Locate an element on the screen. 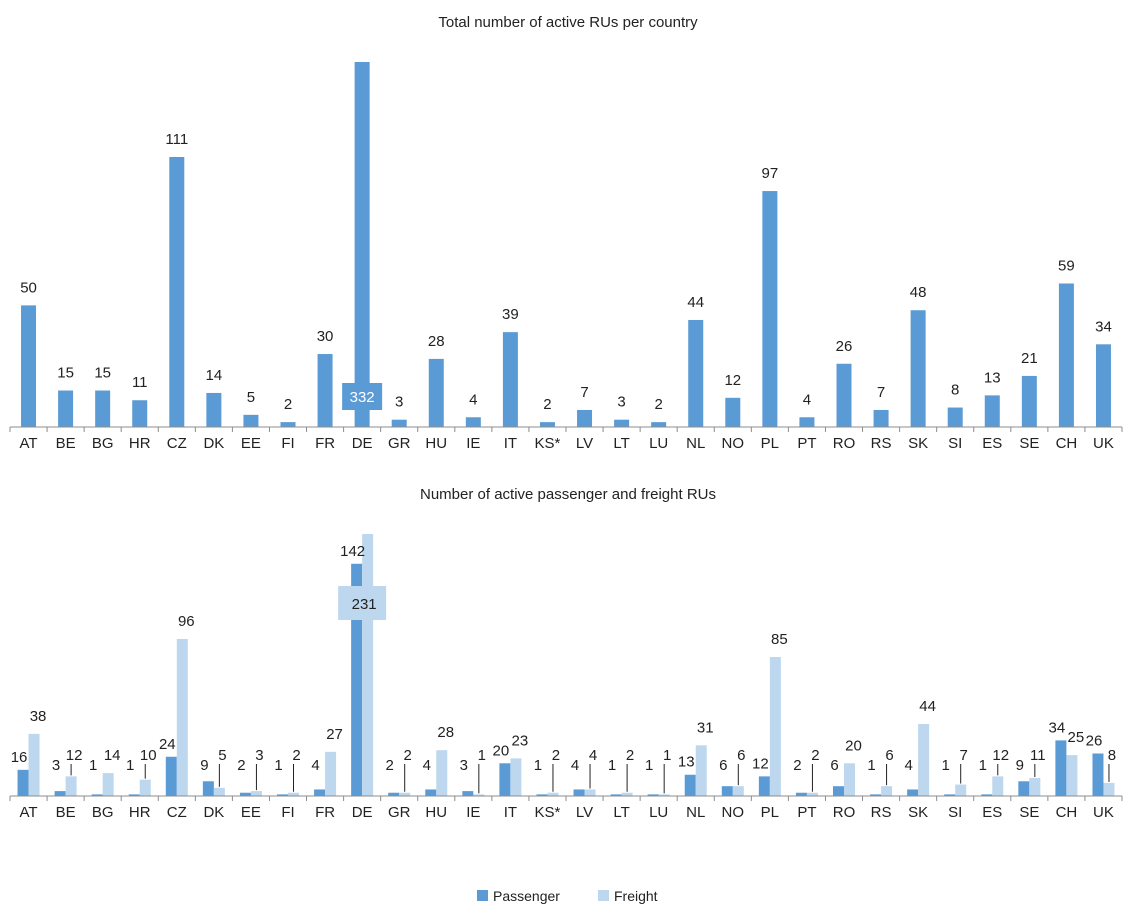 This screenshot has height=911, width=1129. legend-label-passenger: Passenger is located at coordinates (526, 896).